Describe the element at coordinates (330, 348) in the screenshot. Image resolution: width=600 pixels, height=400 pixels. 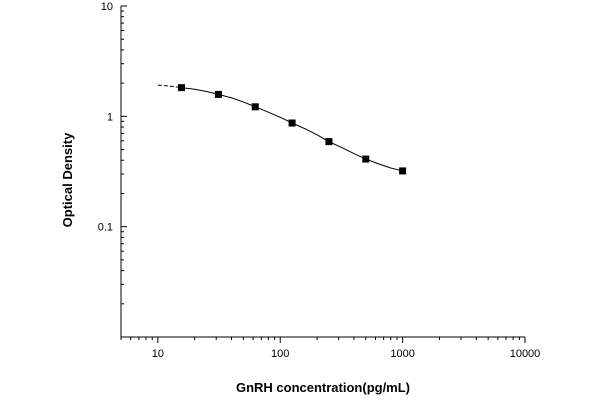
I see `x-axis-ticks: 10 100 1000 10000` at that location.